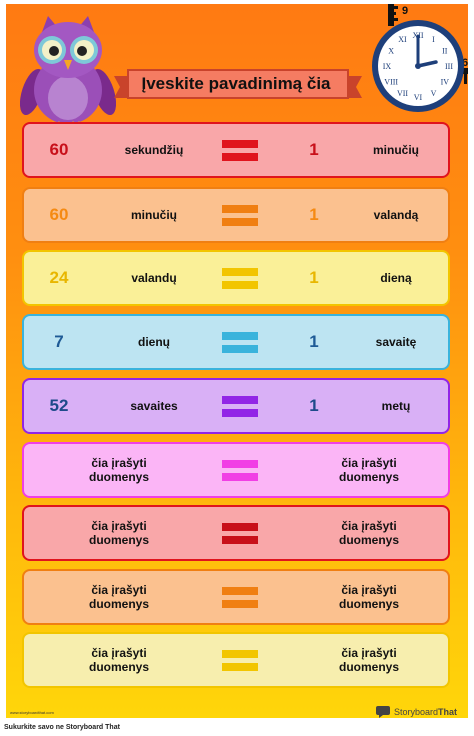  I want to click on footer-text: Sukurkite savo ne Storyboard That, so click(62, 727).